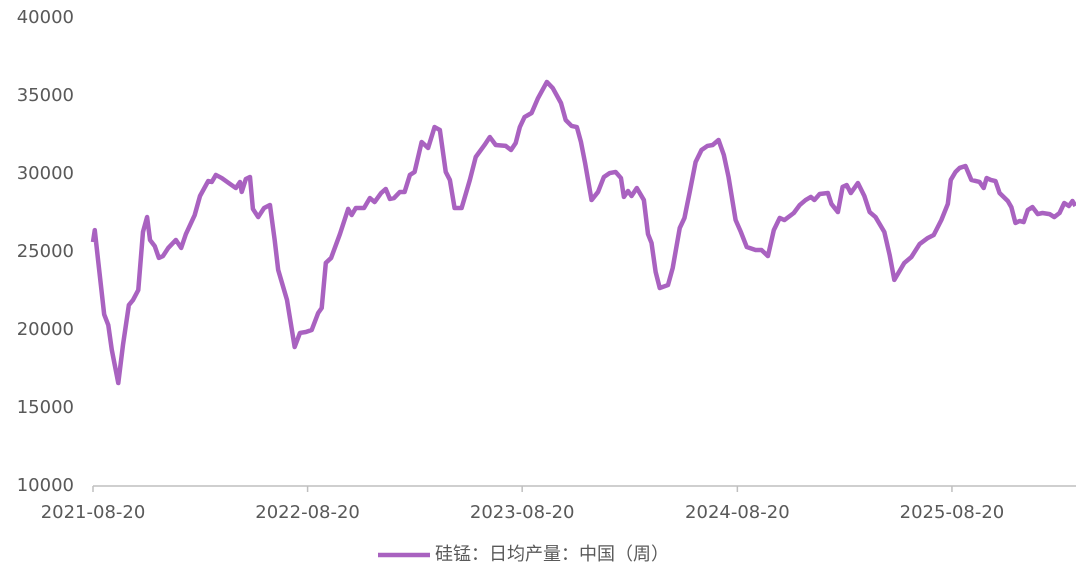  I want to click on y-tick-label: 35000, so click(45, 95).